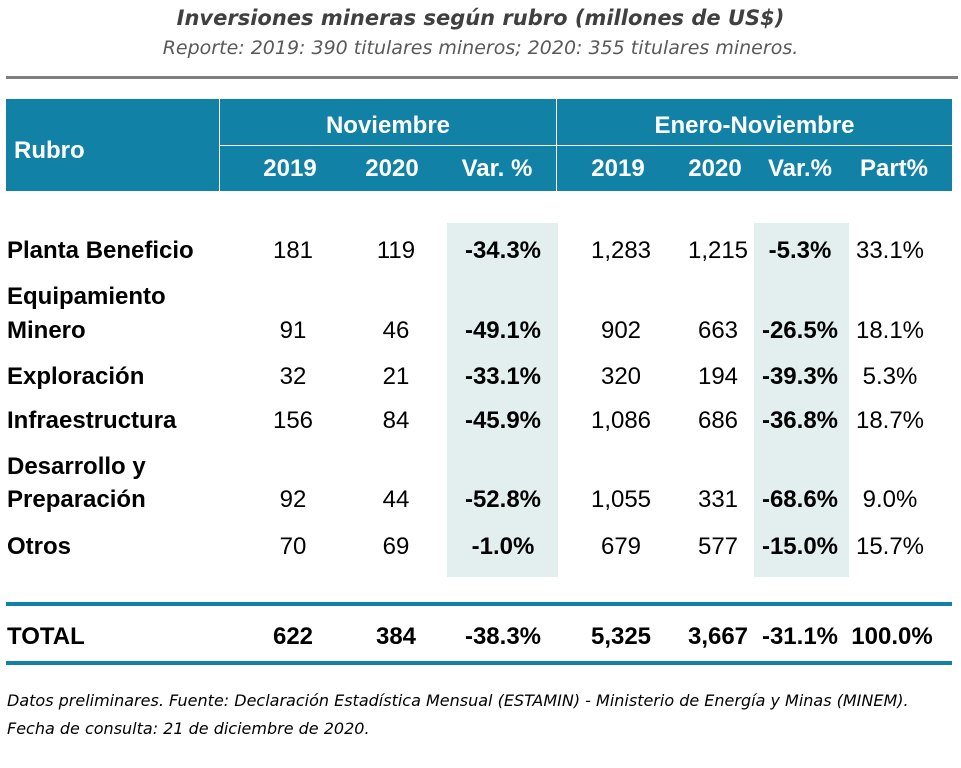 The height and width of the screenshot is (768, 961). Describe the element at coordinates (76, 466) in the screenshot. I see `row-label-desarrollo: Desarrollo y` at that location.